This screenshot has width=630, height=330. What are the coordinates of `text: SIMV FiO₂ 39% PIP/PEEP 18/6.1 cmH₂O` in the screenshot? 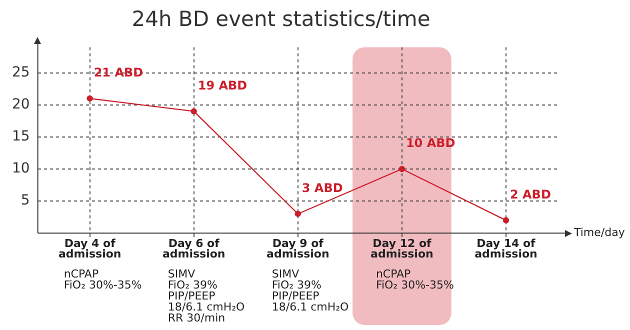 It's located at (311, 290).